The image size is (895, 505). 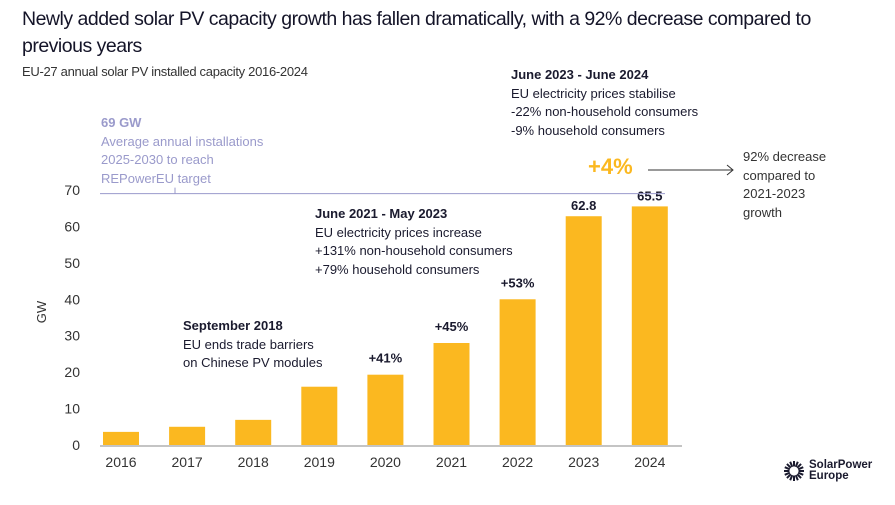 I want to click on bar-2021, so click(x=451, y=394).